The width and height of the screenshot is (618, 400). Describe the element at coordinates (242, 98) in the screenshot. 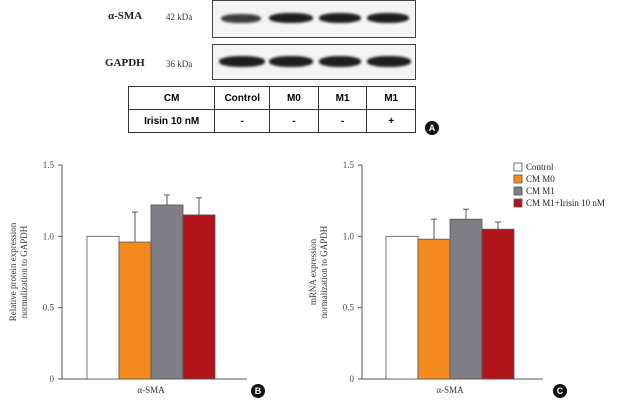

I see `table-cell-control: Control` at that location.